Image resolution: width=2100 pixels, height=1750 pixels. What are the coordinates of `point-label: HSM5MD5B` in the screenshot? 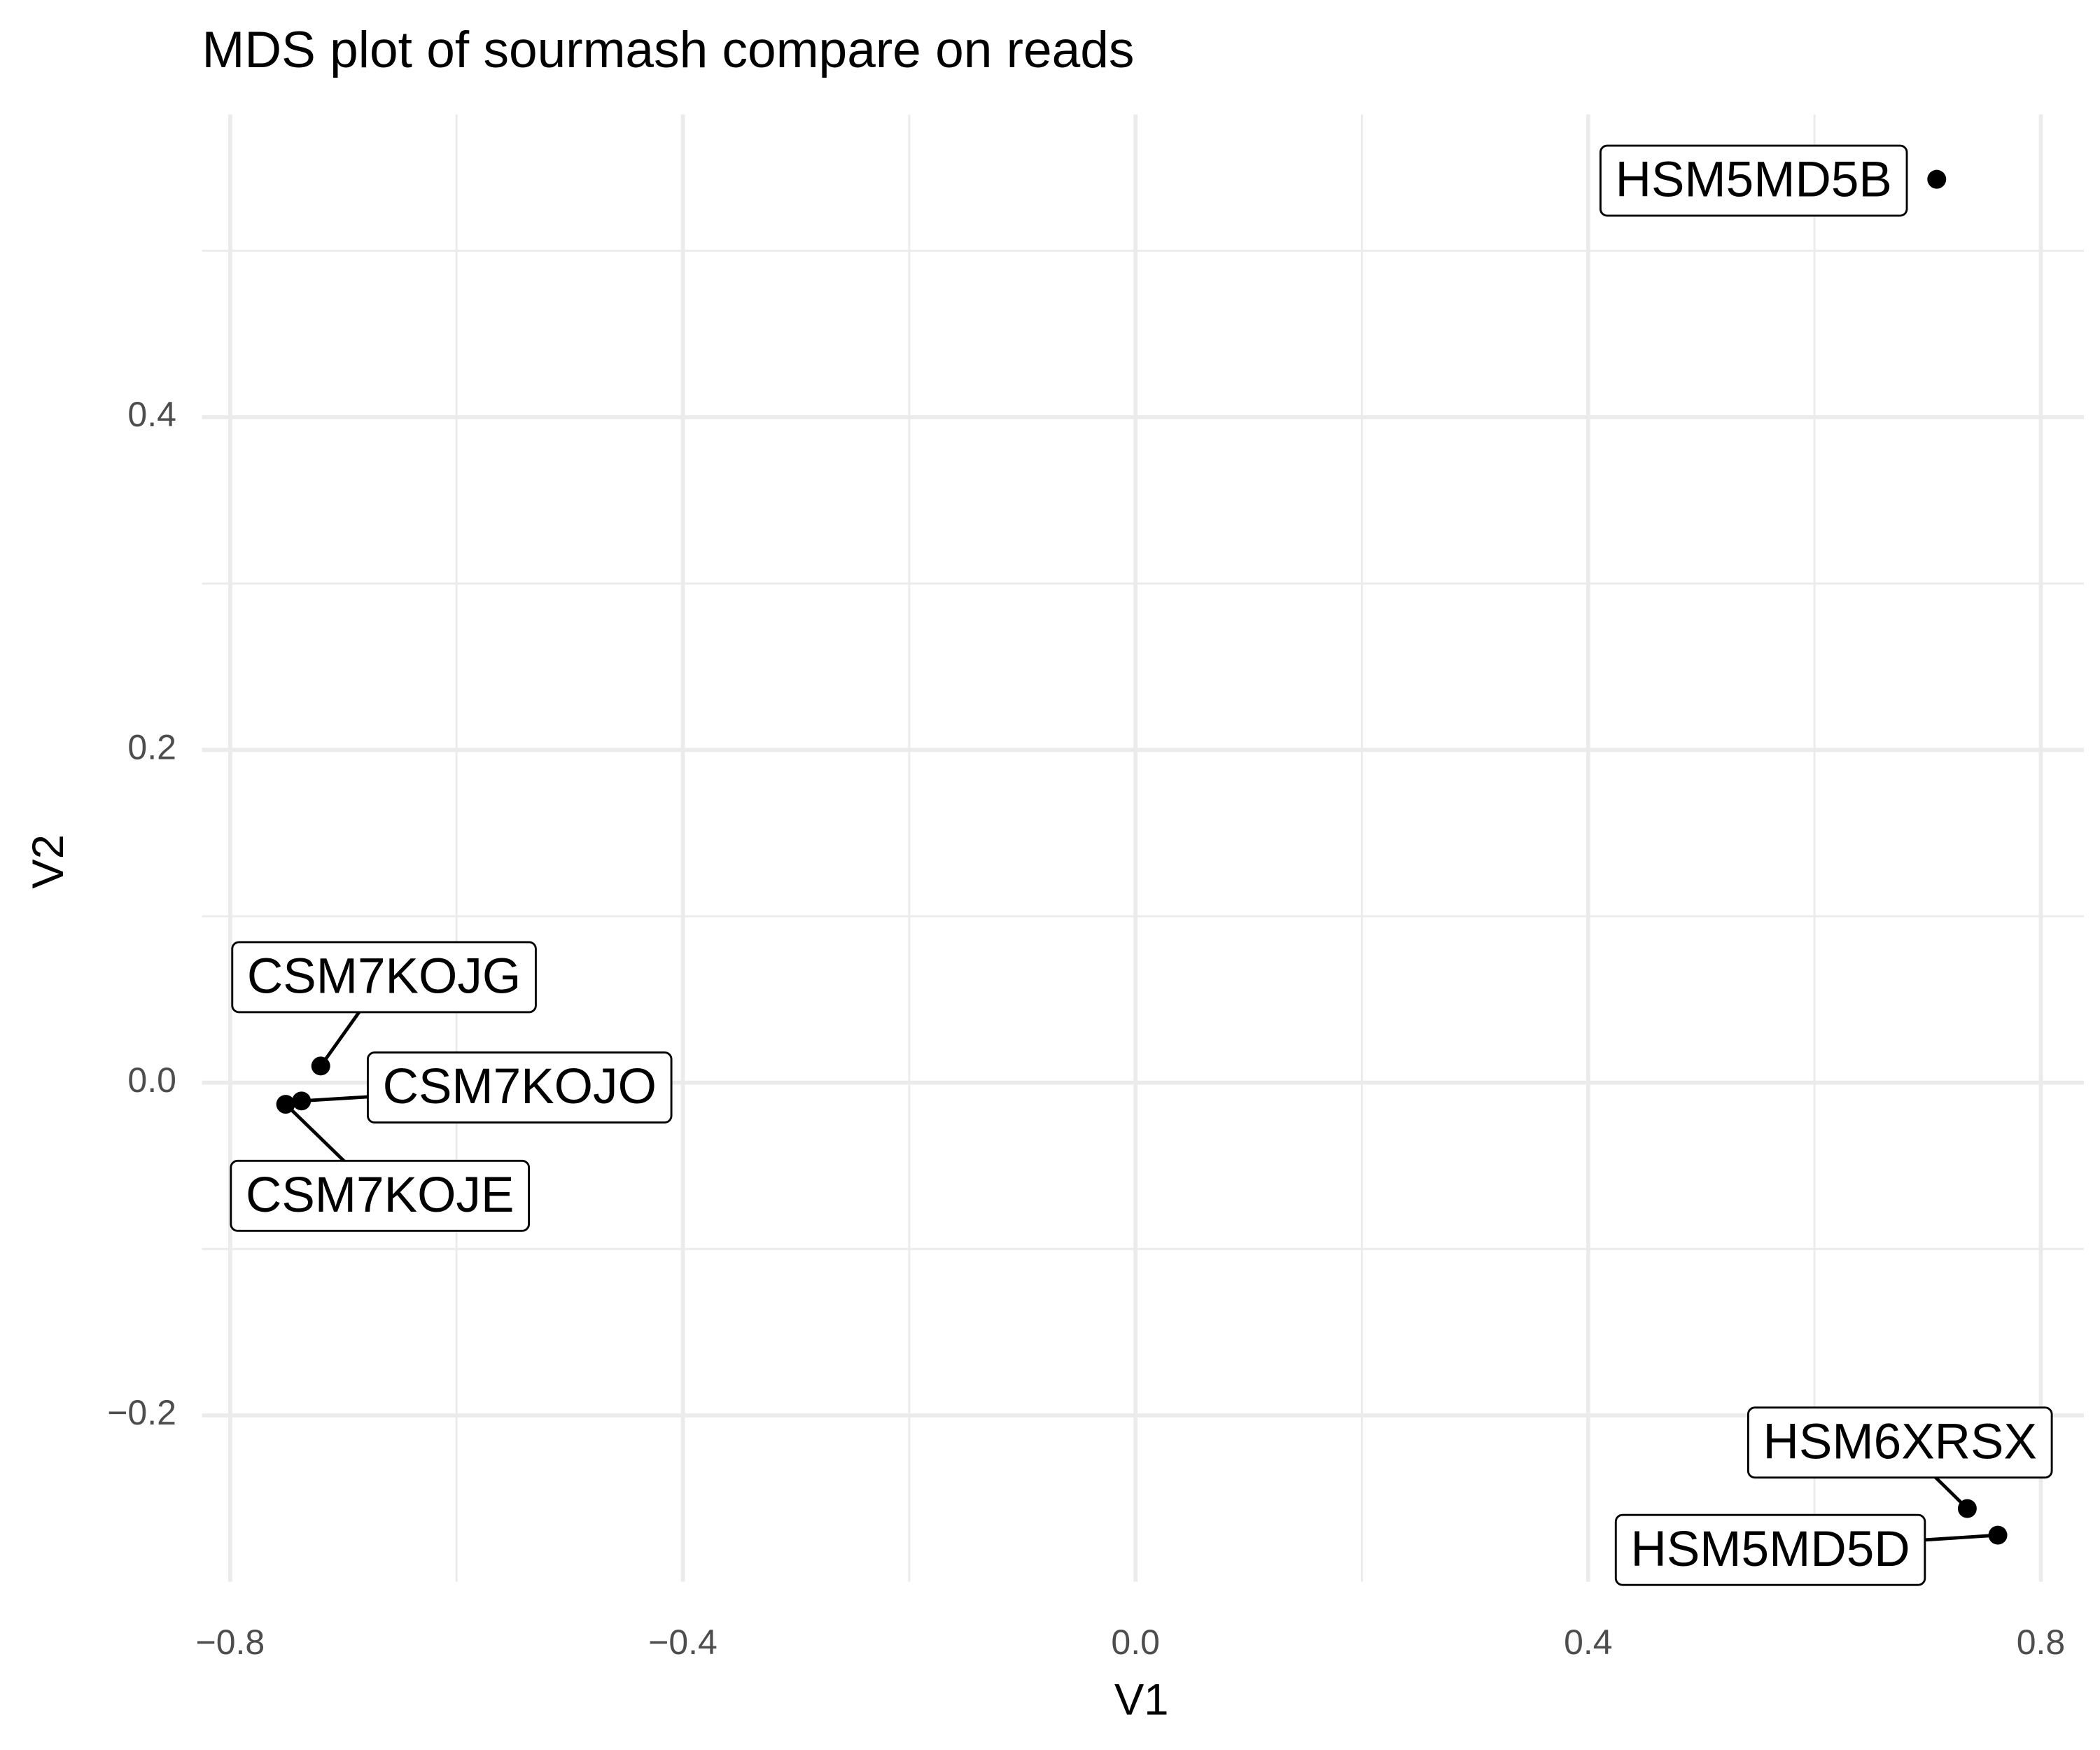 It's located at (1754, 180).